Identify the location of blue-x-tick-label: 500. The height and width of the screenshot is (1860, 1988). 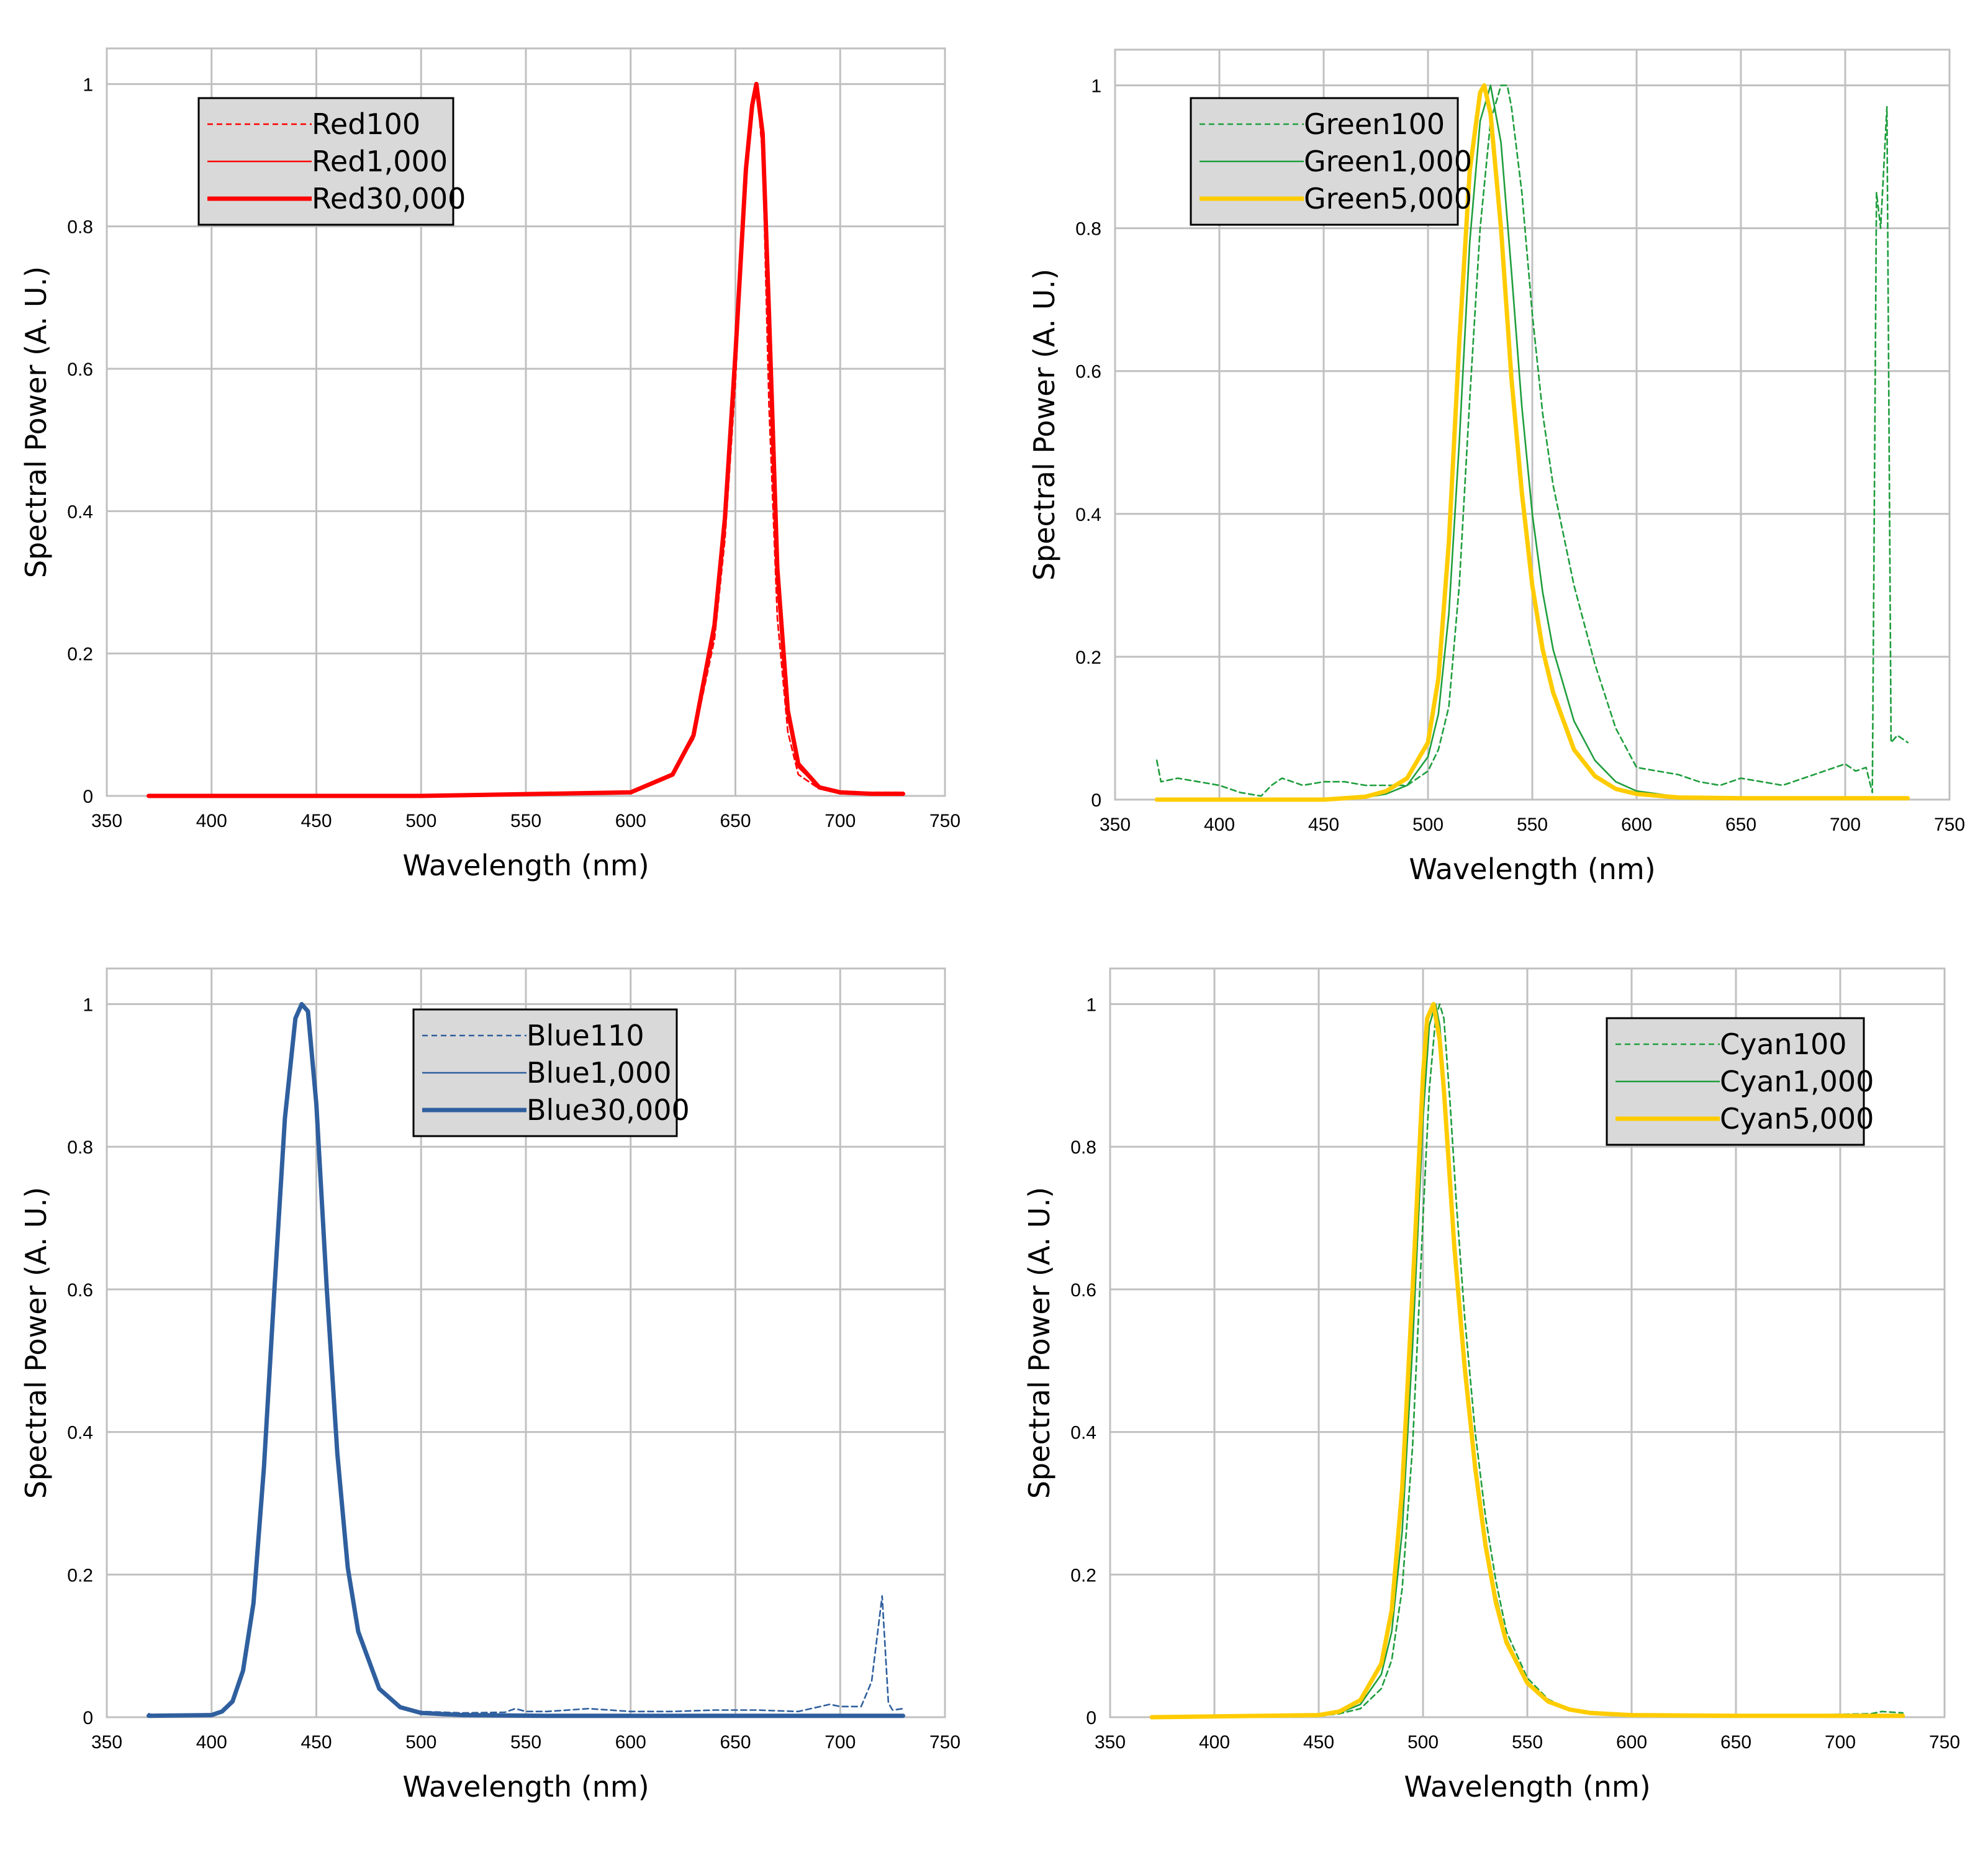
(421, 1743).